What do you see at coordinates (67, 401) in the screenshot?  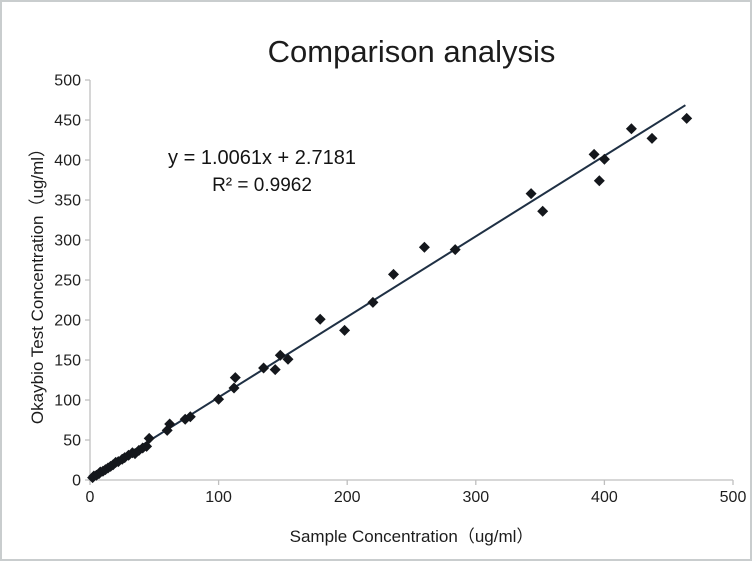 I see `y-tick-label: 100` at bounding box center [67, 401].